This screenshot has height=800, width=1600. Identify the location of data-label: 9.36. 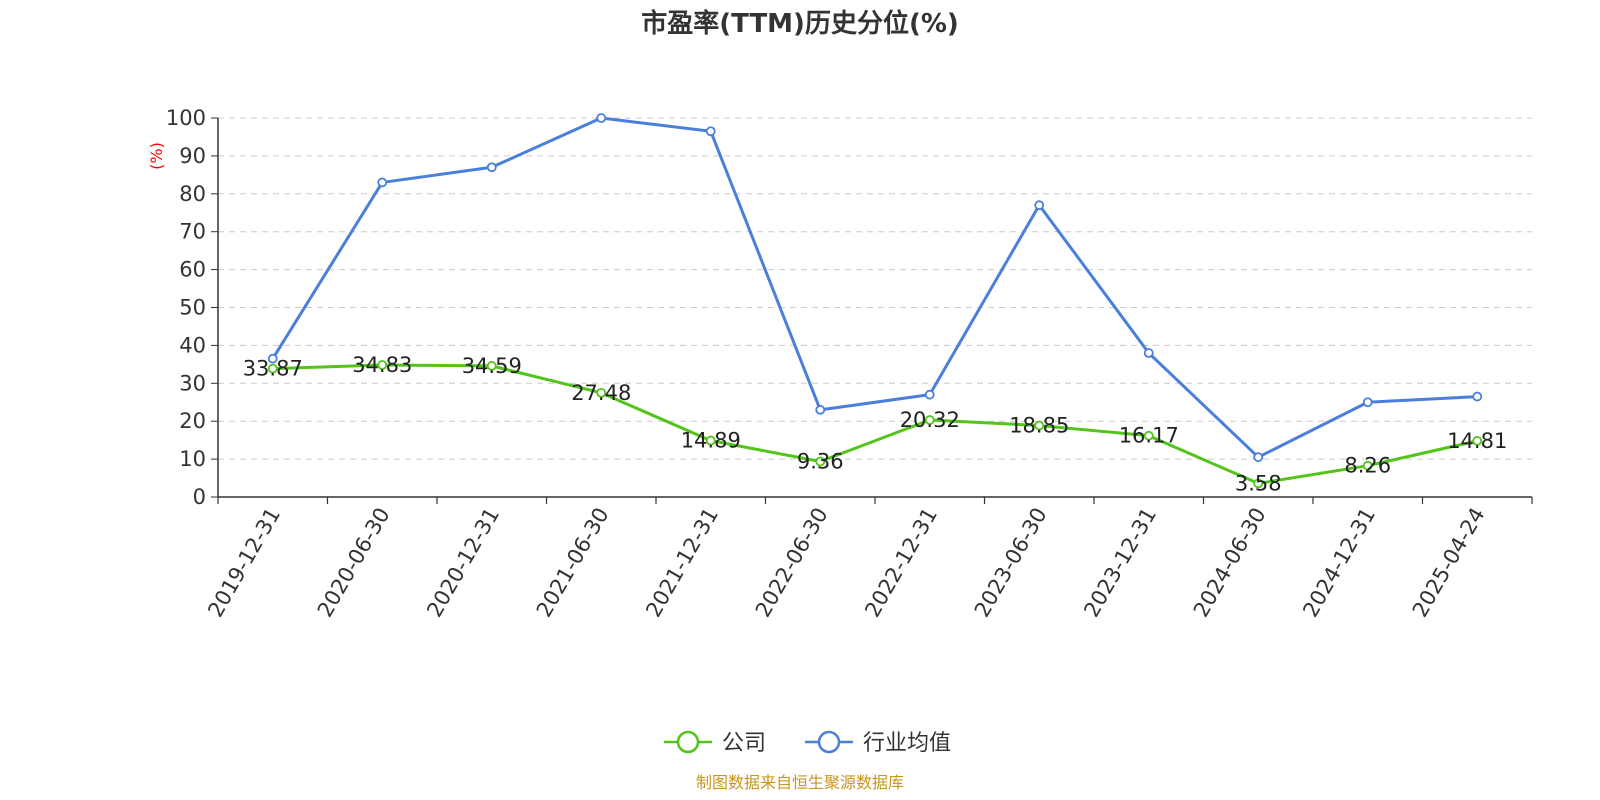
(820, 462).